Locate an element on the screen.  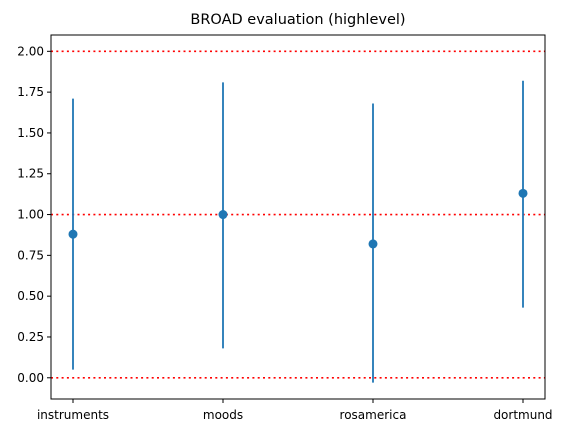
y-tick-label: 0.00 is located at coordinates (30, 378).